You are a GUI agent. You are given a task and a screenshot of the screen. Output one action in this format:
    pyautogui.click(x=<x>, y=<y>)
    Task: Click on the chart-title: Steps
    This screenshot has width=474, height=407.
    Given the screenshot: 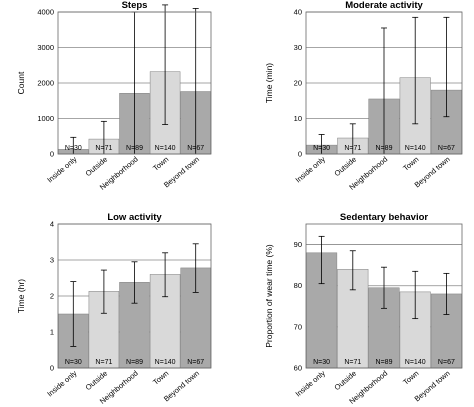 What is the action you would take?
    pyautogui.click(x=135, y=5)
    